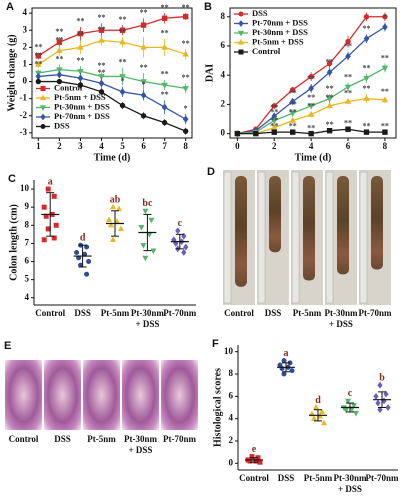 This screenshot has height=500, width=404. I want to click on legend-label: Control, so click(68, 87).